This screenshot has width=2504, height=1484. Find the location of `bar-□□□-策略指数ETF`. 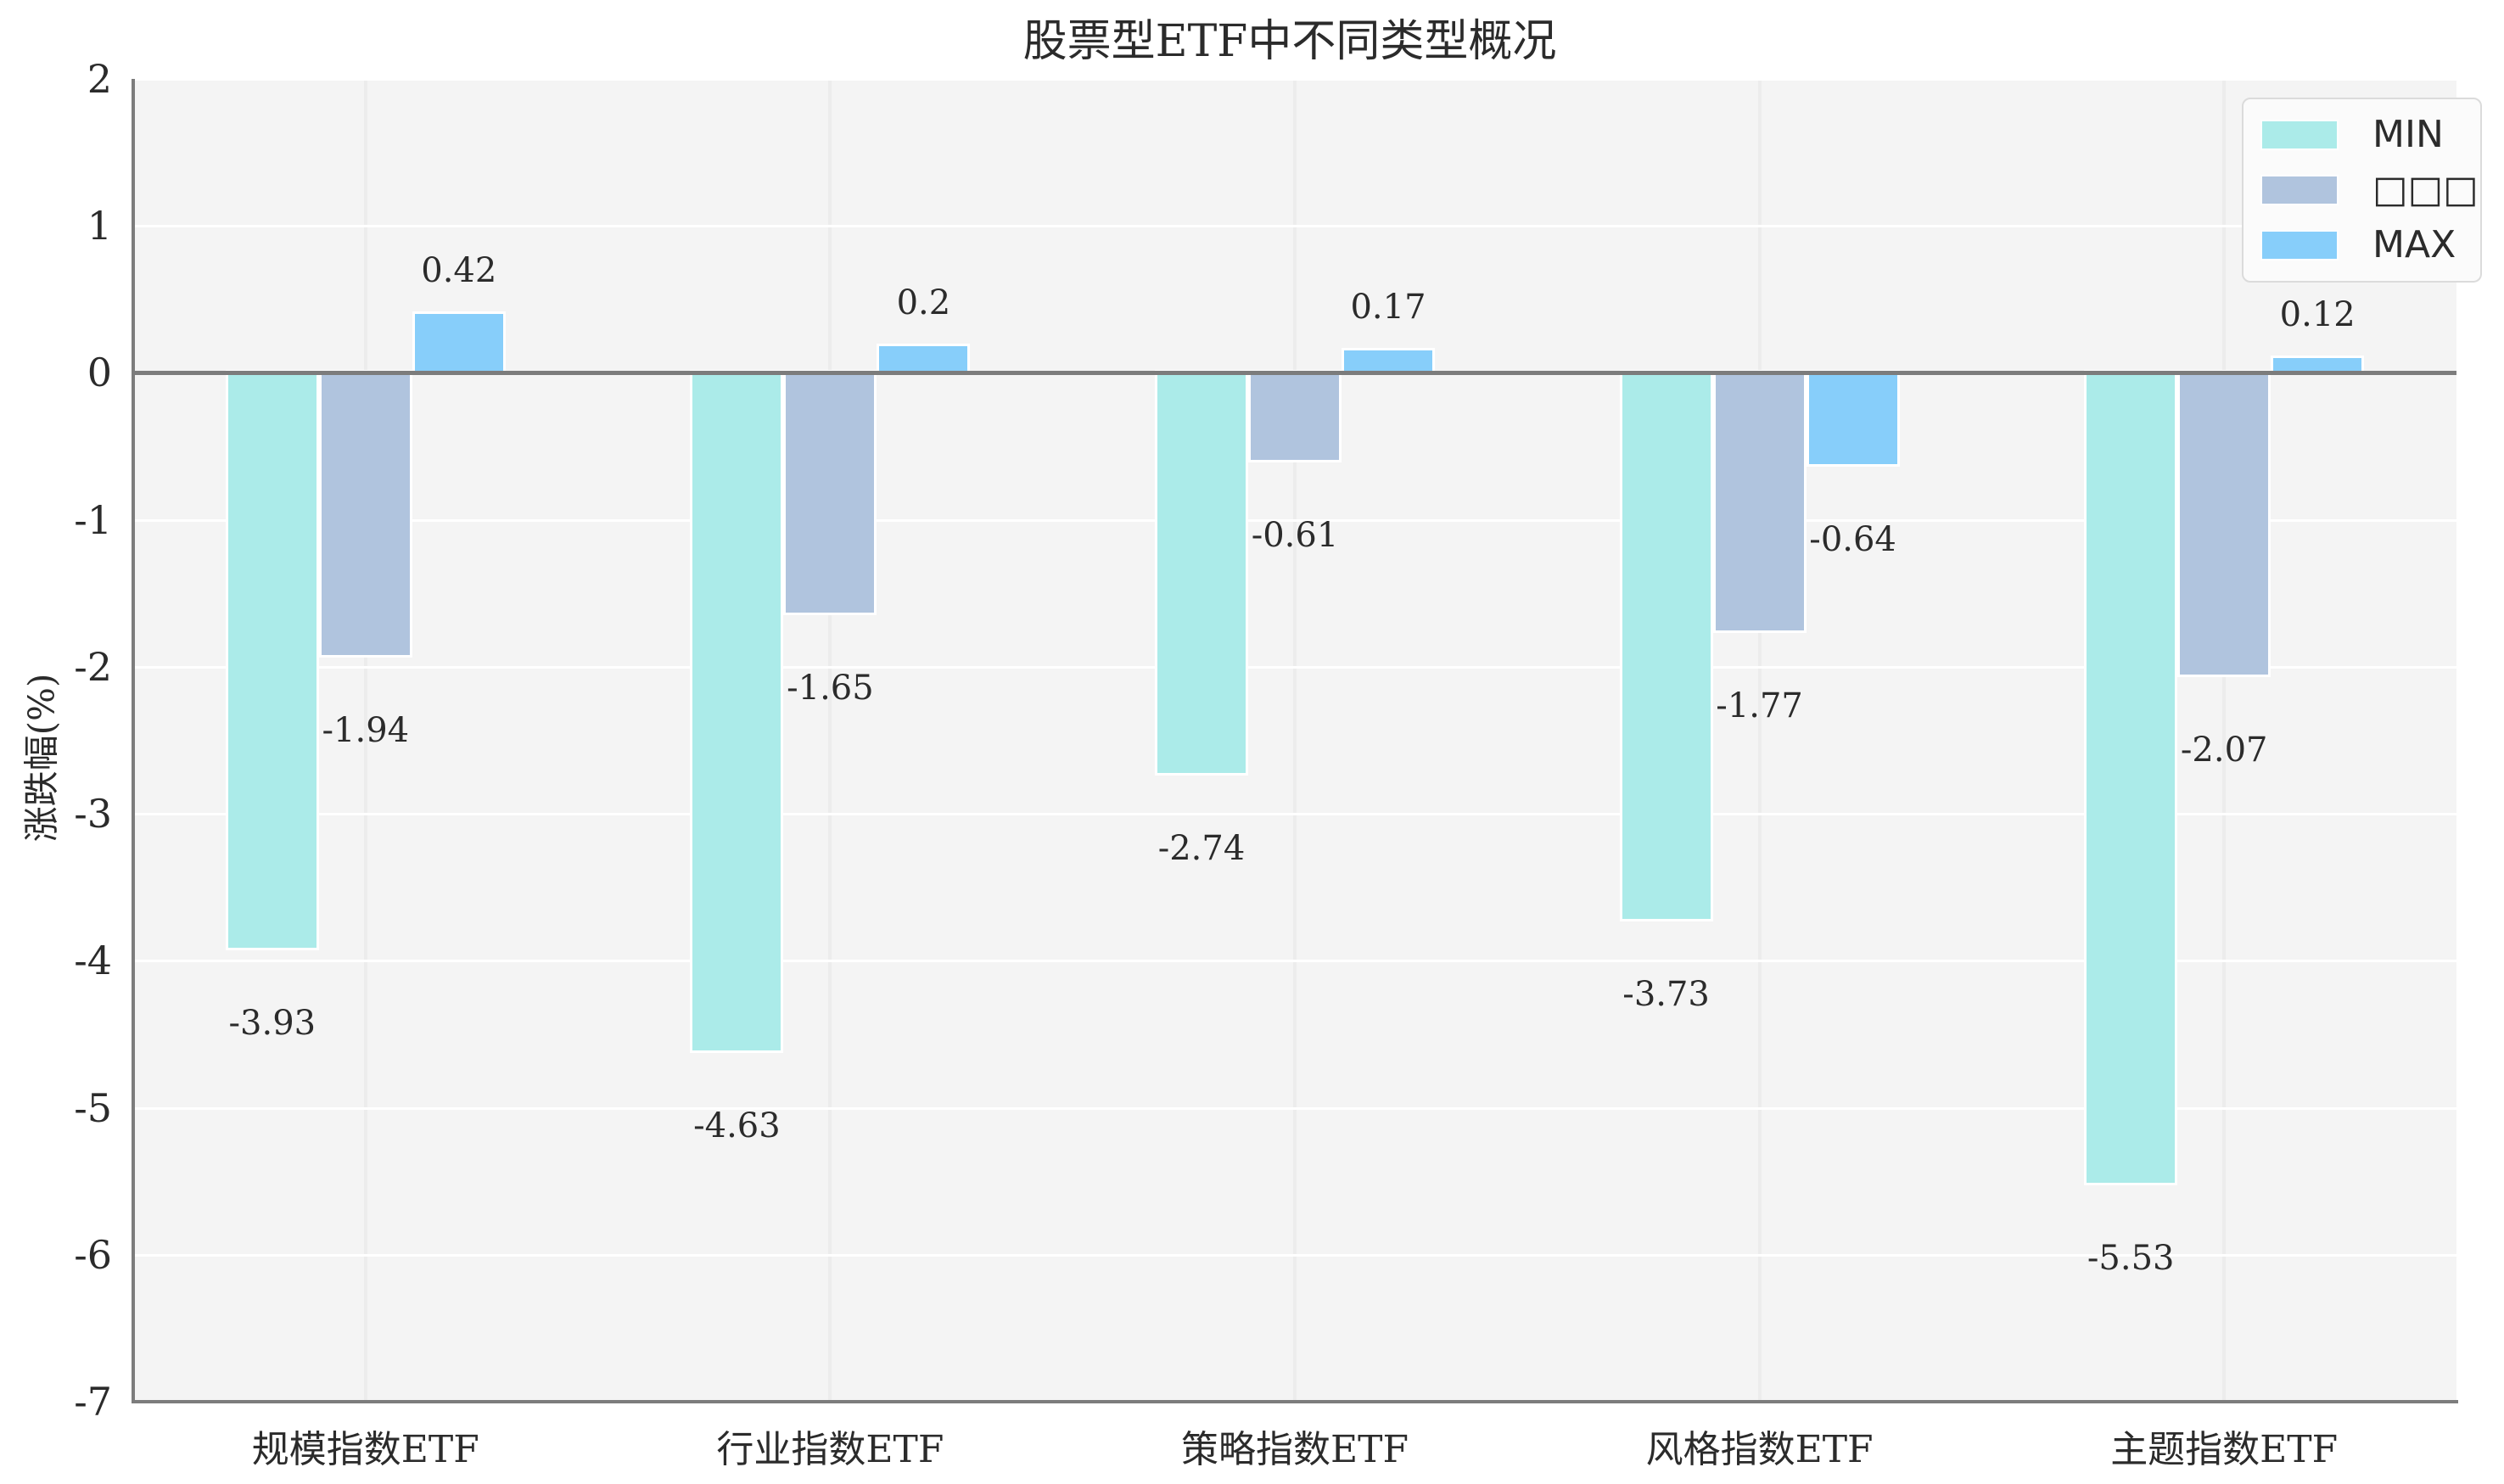

bar-□□□-策略指数ETF is located at coordinates (1295, 416).